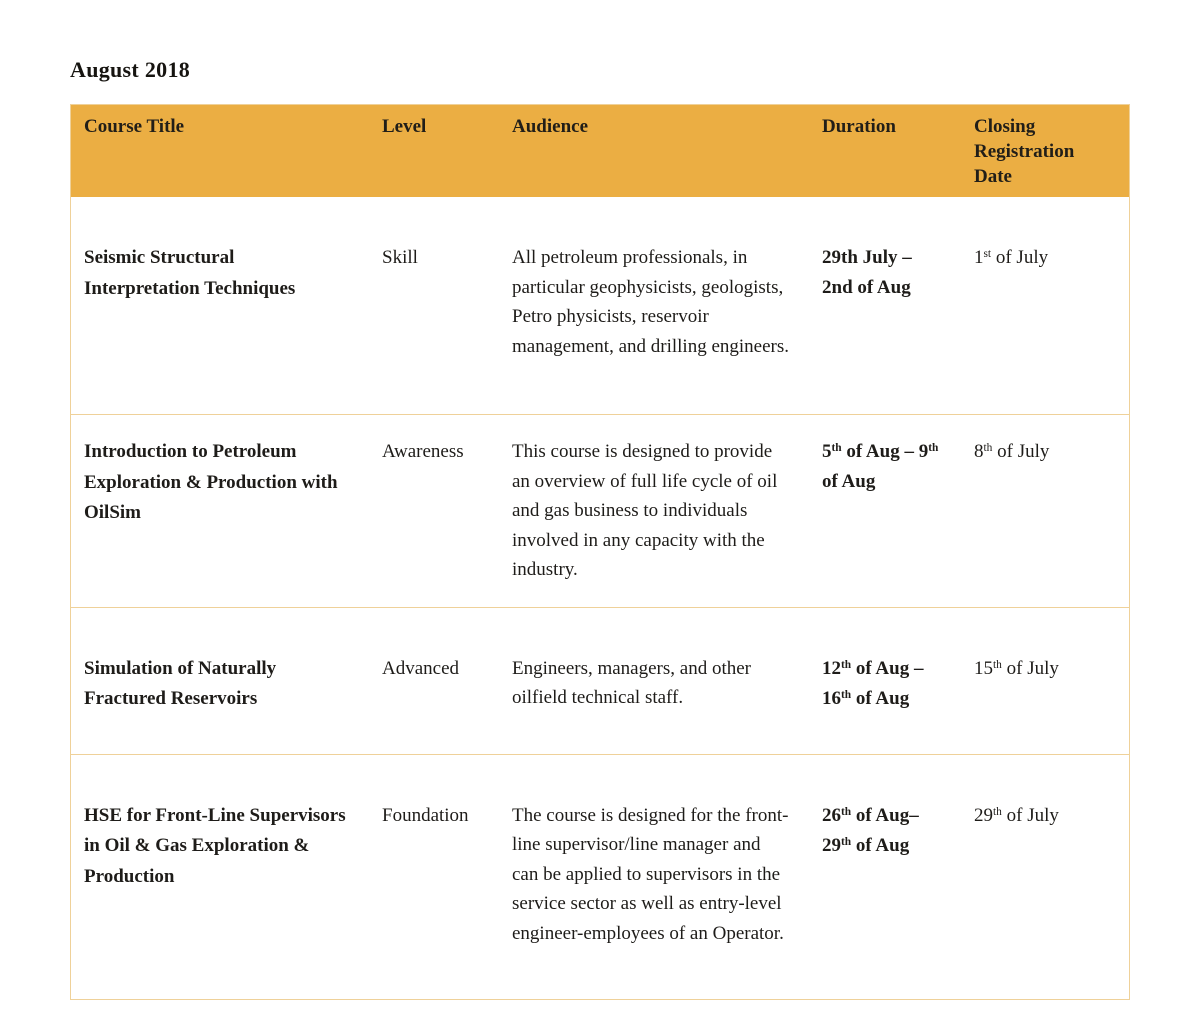  What do you see at coordinates (867, 272) in the screenshot?
I see `duration-cell: 29th July – 2nd of Aug` at bounding box center [867, 272].